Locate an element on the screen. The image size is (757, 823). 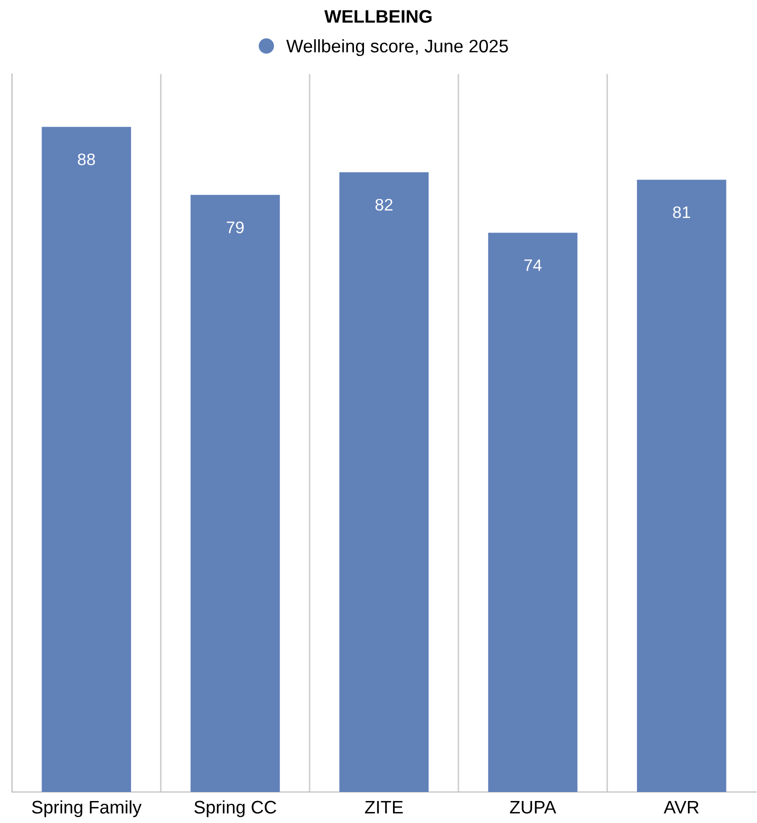
data-label: 88 is located at coordinates (86, 159).